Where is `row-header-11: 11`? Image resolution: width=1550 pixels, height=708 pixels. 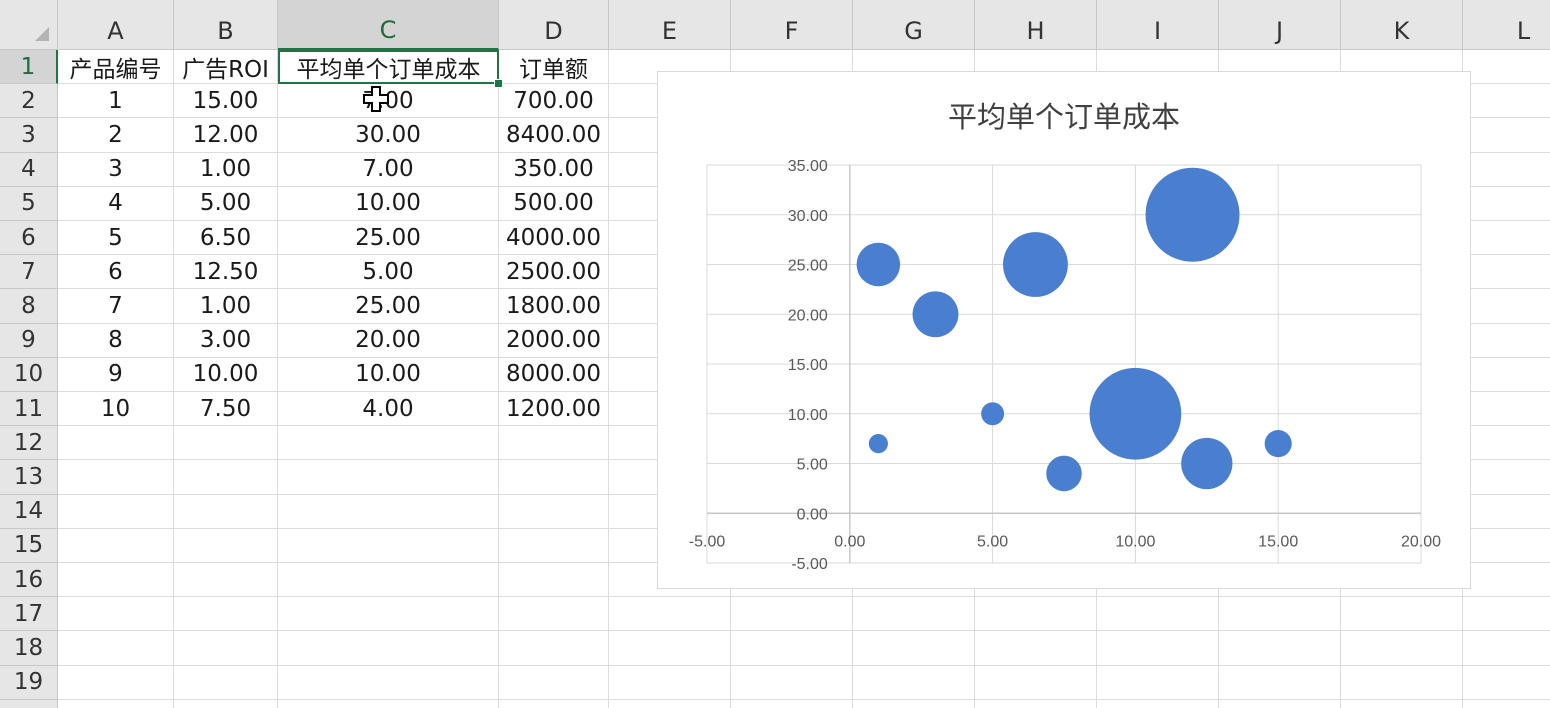 row-header-11: 11 is located at coordinates (29, 409).